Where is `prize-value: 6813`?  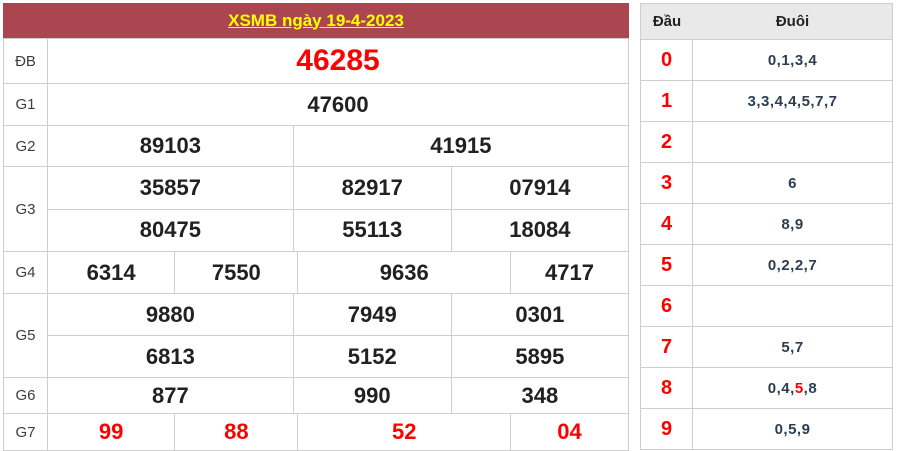
prize-value: 6813 is located at coordinates (171, 356).